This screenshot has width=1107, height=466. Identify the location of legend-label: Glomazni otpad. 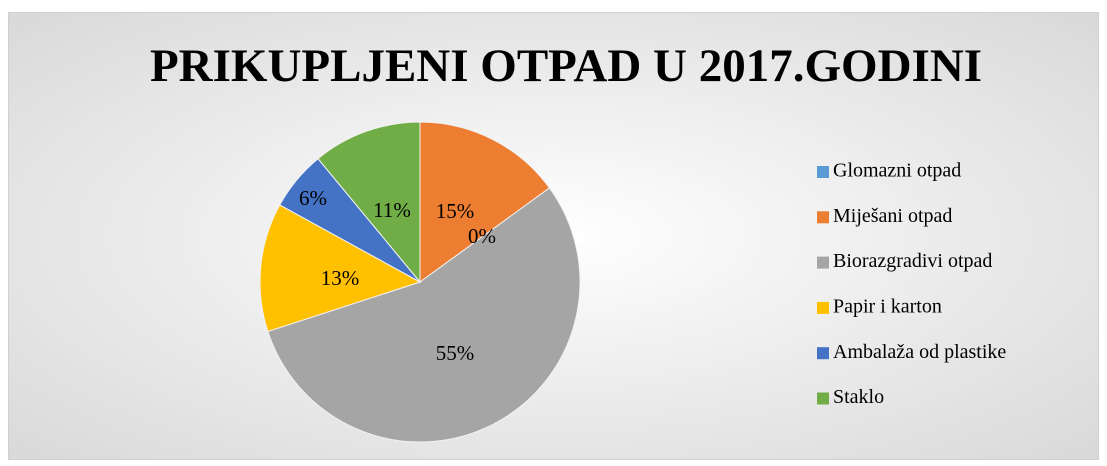
(897, 171).